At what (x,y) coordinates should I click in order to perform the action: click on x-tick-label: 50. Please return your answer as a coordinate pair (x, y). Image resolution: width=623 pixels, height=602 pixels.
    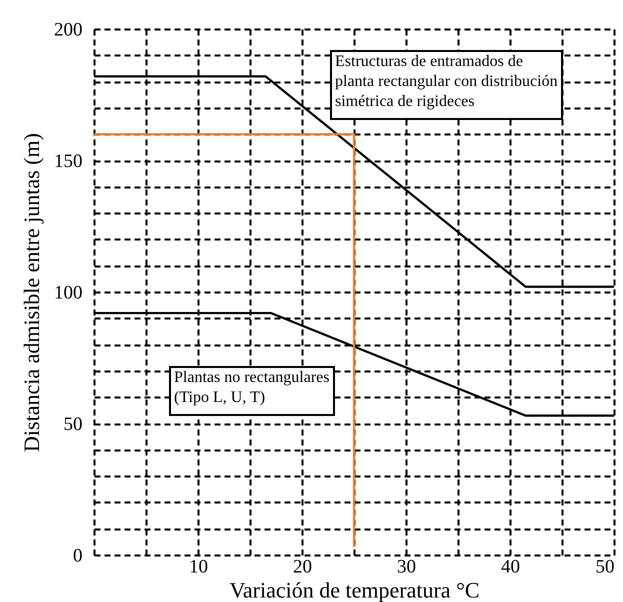
    Looking at the image, I should click on (605, 567).